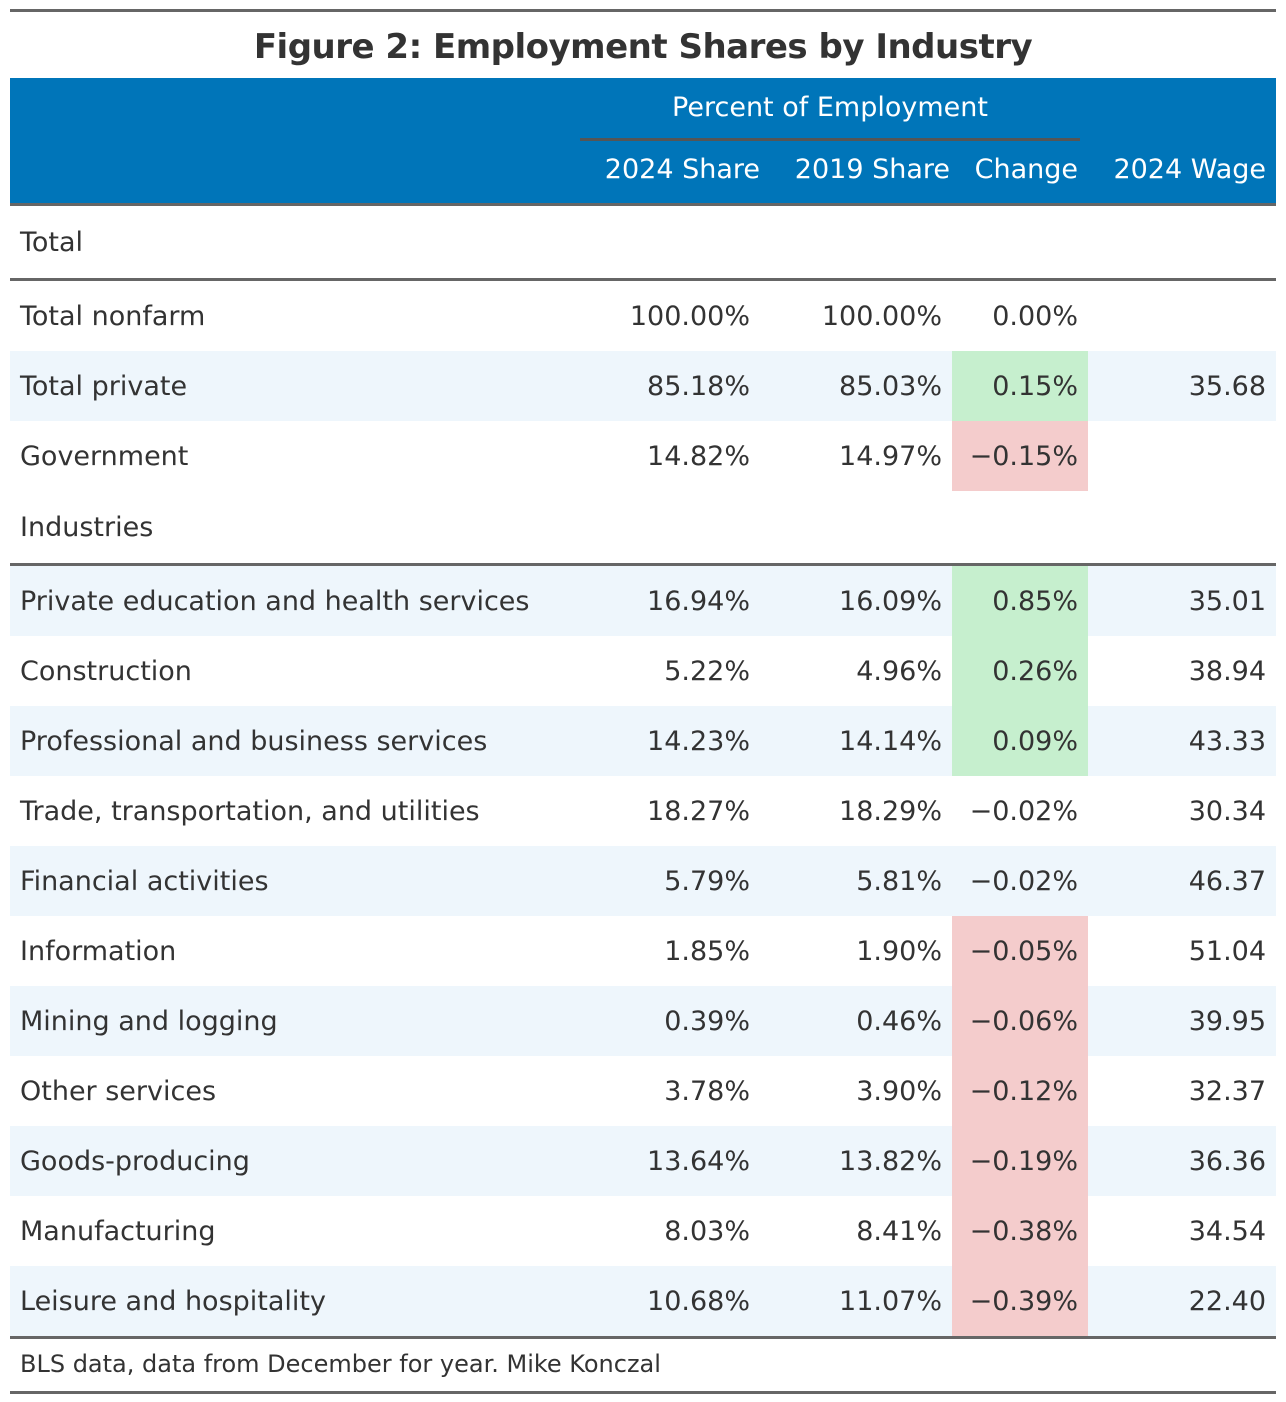 The image size is (1286, 1402). Describe the element at coordinates (643, 204) in the screenshot. I see `header-rule` at that location.